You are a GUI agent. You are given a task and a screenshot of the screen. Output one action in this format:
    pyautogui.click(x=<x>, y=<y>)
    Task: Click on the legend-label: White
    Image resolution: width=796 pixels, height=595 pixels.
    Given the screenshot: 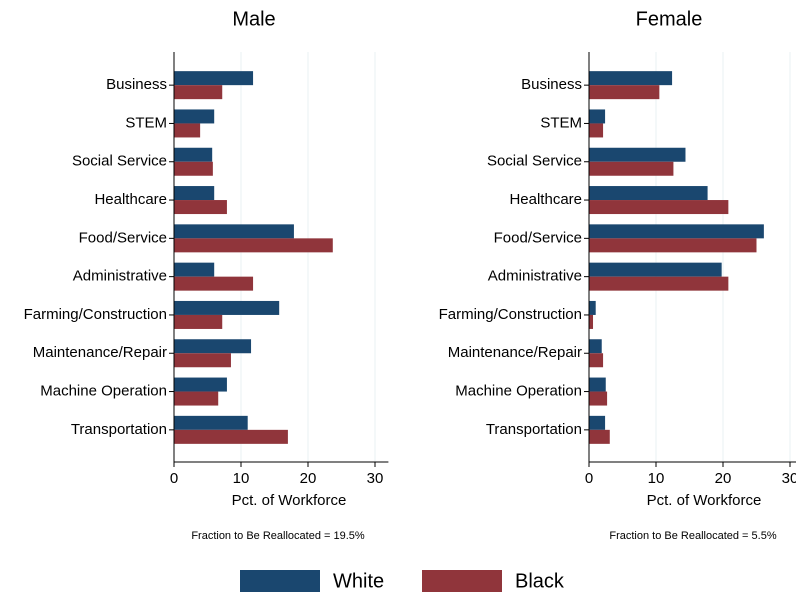 What is the action you would take?
    pyautogui.click(x=358, y=581)
    